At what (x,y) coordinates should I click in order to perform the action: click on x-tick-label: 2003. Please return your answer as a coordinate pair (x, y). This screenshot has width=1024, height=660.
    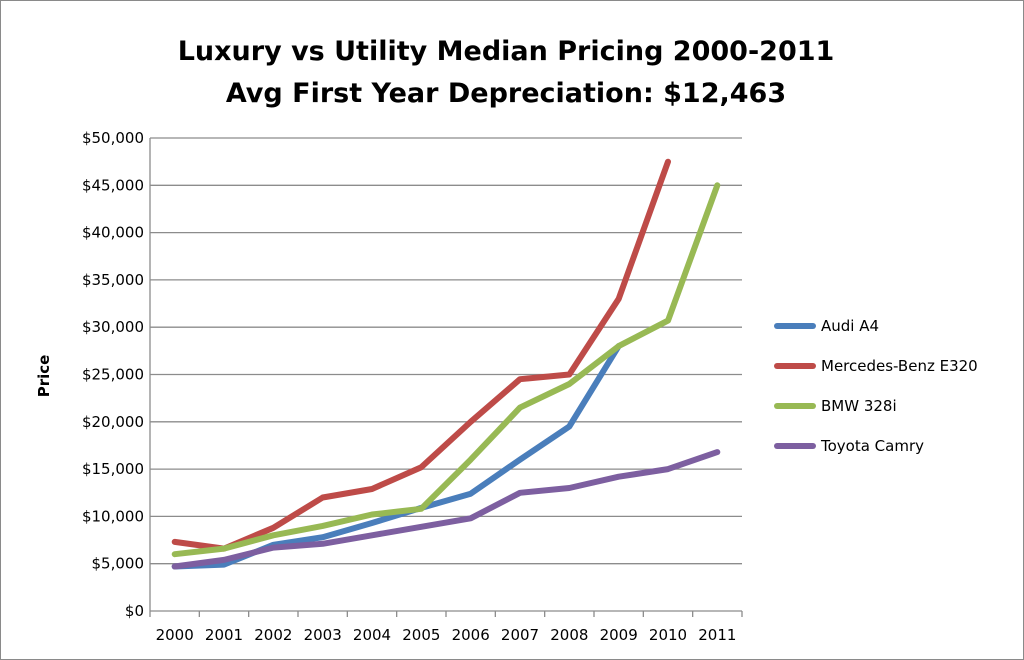
    Looking at the image, I should click on (323, 635).